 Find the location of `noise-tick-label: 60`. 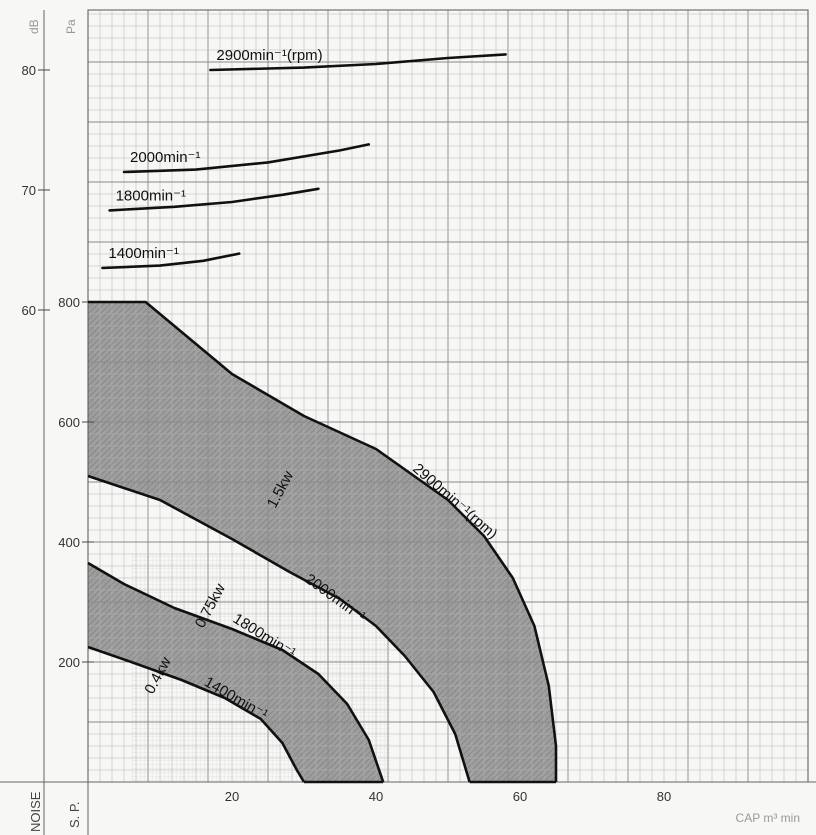

noise-tick-label: 60 is located at coordinates (29, 310).